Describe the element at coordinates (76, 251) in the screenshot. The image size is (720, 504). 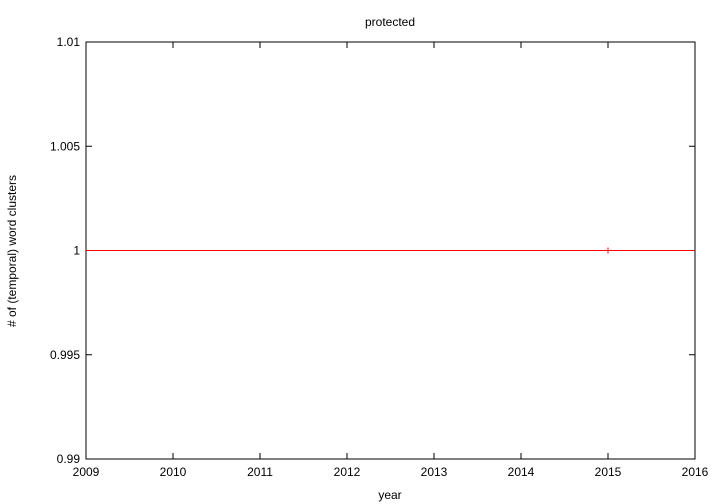
I see `y-tick-label: 1` at that location.